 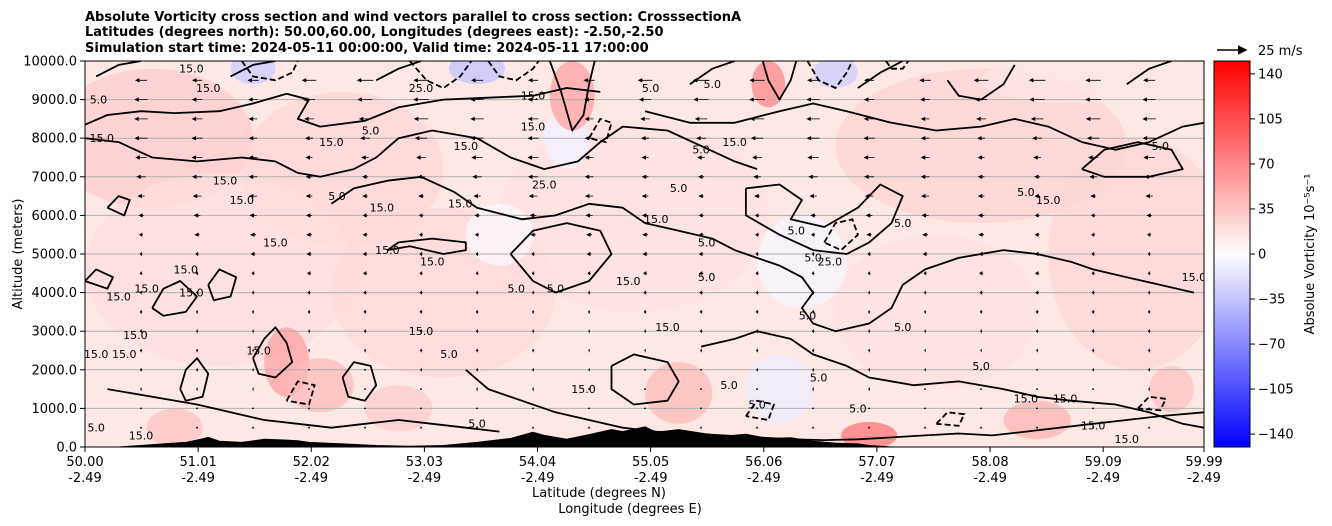 I want to click on y-tick-label: 1000.0, so click(x=55, y=409).